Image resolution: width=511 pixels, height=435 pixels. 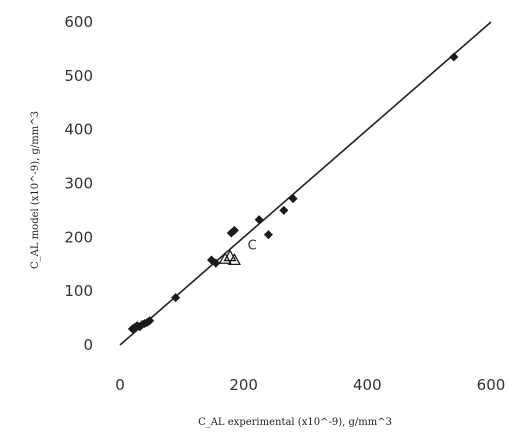 I want to click on y-tick-label: 200, so click(x=78, y=237).